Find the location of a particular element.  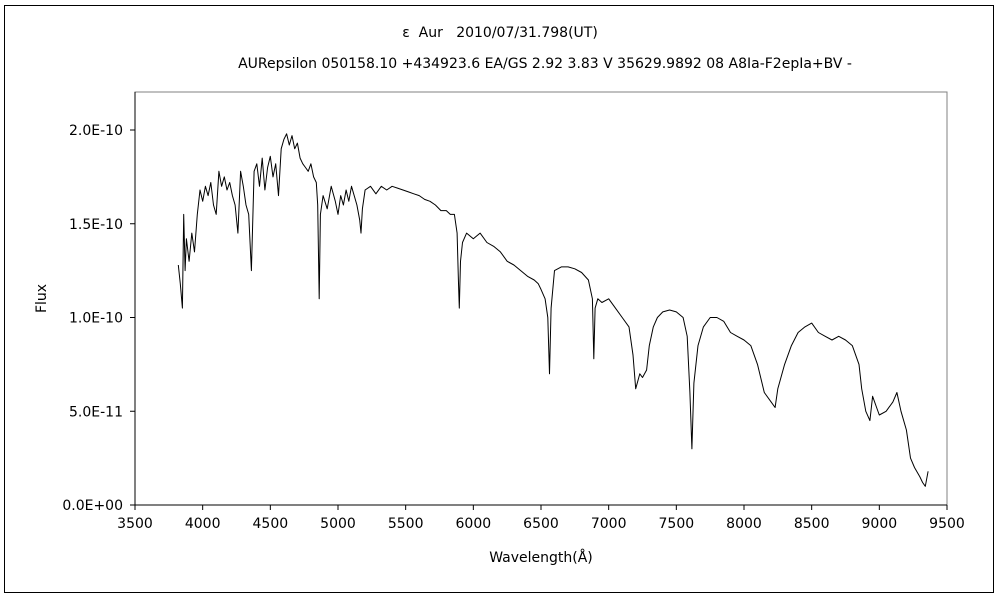

y-axis-label: Flux is located at coordinates (42, 298).